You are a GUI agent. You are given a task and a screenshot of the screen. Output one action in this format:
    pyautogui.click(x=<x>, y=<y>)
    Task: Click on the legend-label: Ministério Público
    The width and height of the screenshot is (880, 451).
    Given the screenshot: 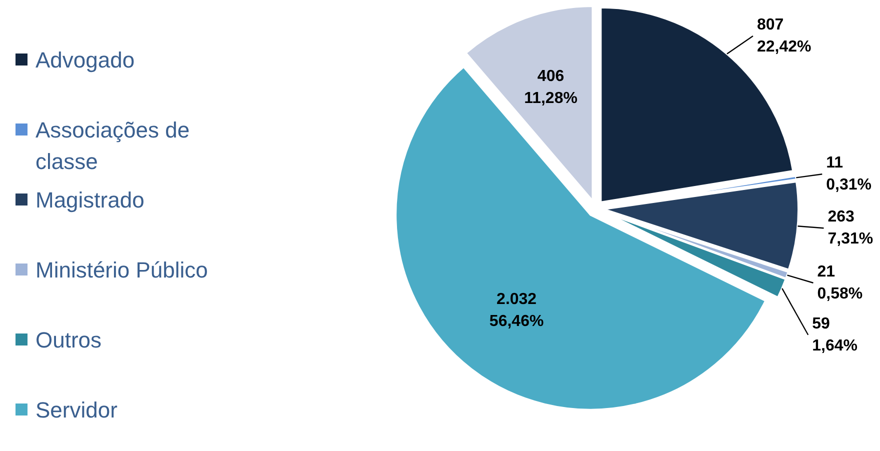 What is the action you would take?
    pyautogui.click(x=122, y=270)
    